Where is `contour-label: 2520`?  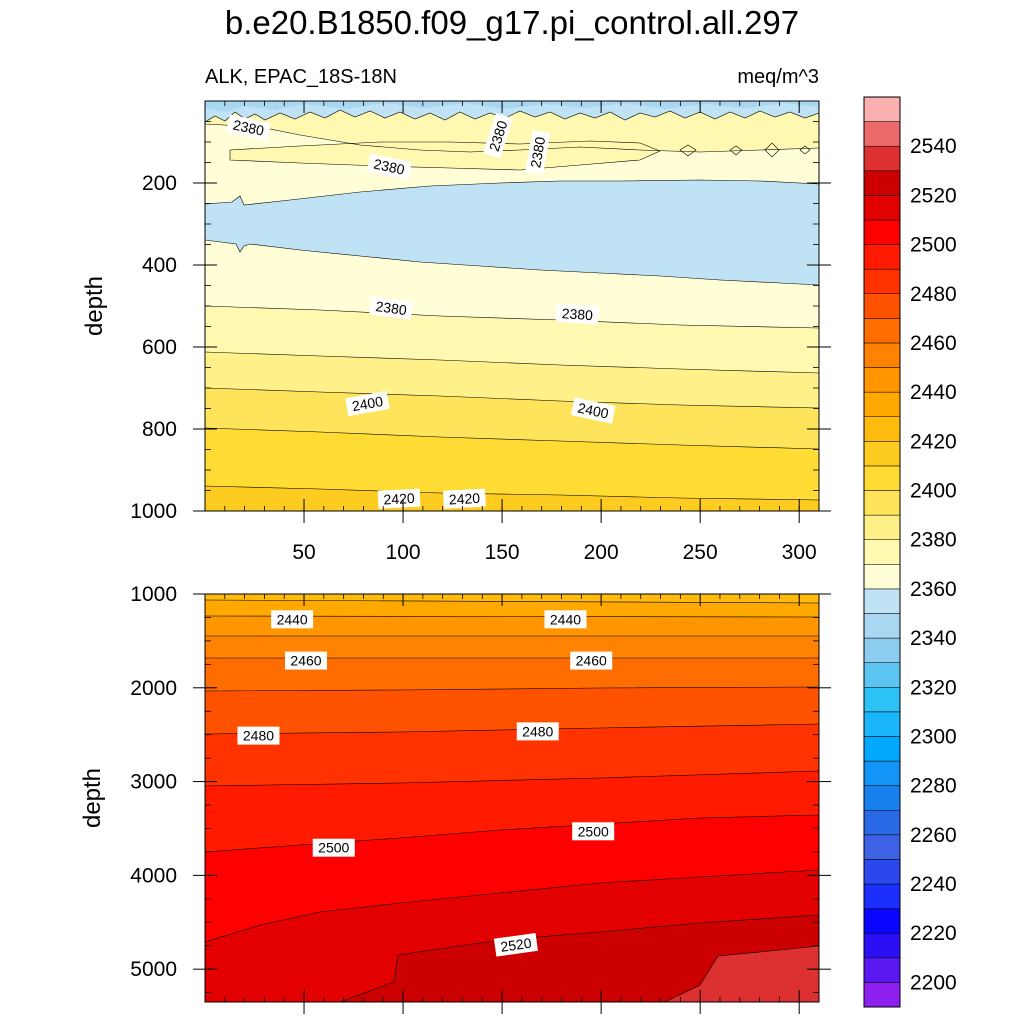
contour-label: 2520 is located at coordinates (516, 944).